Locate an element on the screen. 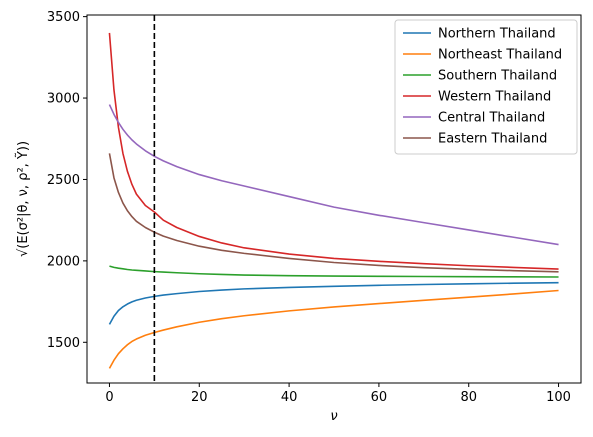 The height and width of the screenshot is (437, 593). legend-label: Northeast Thailand is located at coordinates (500, 55).